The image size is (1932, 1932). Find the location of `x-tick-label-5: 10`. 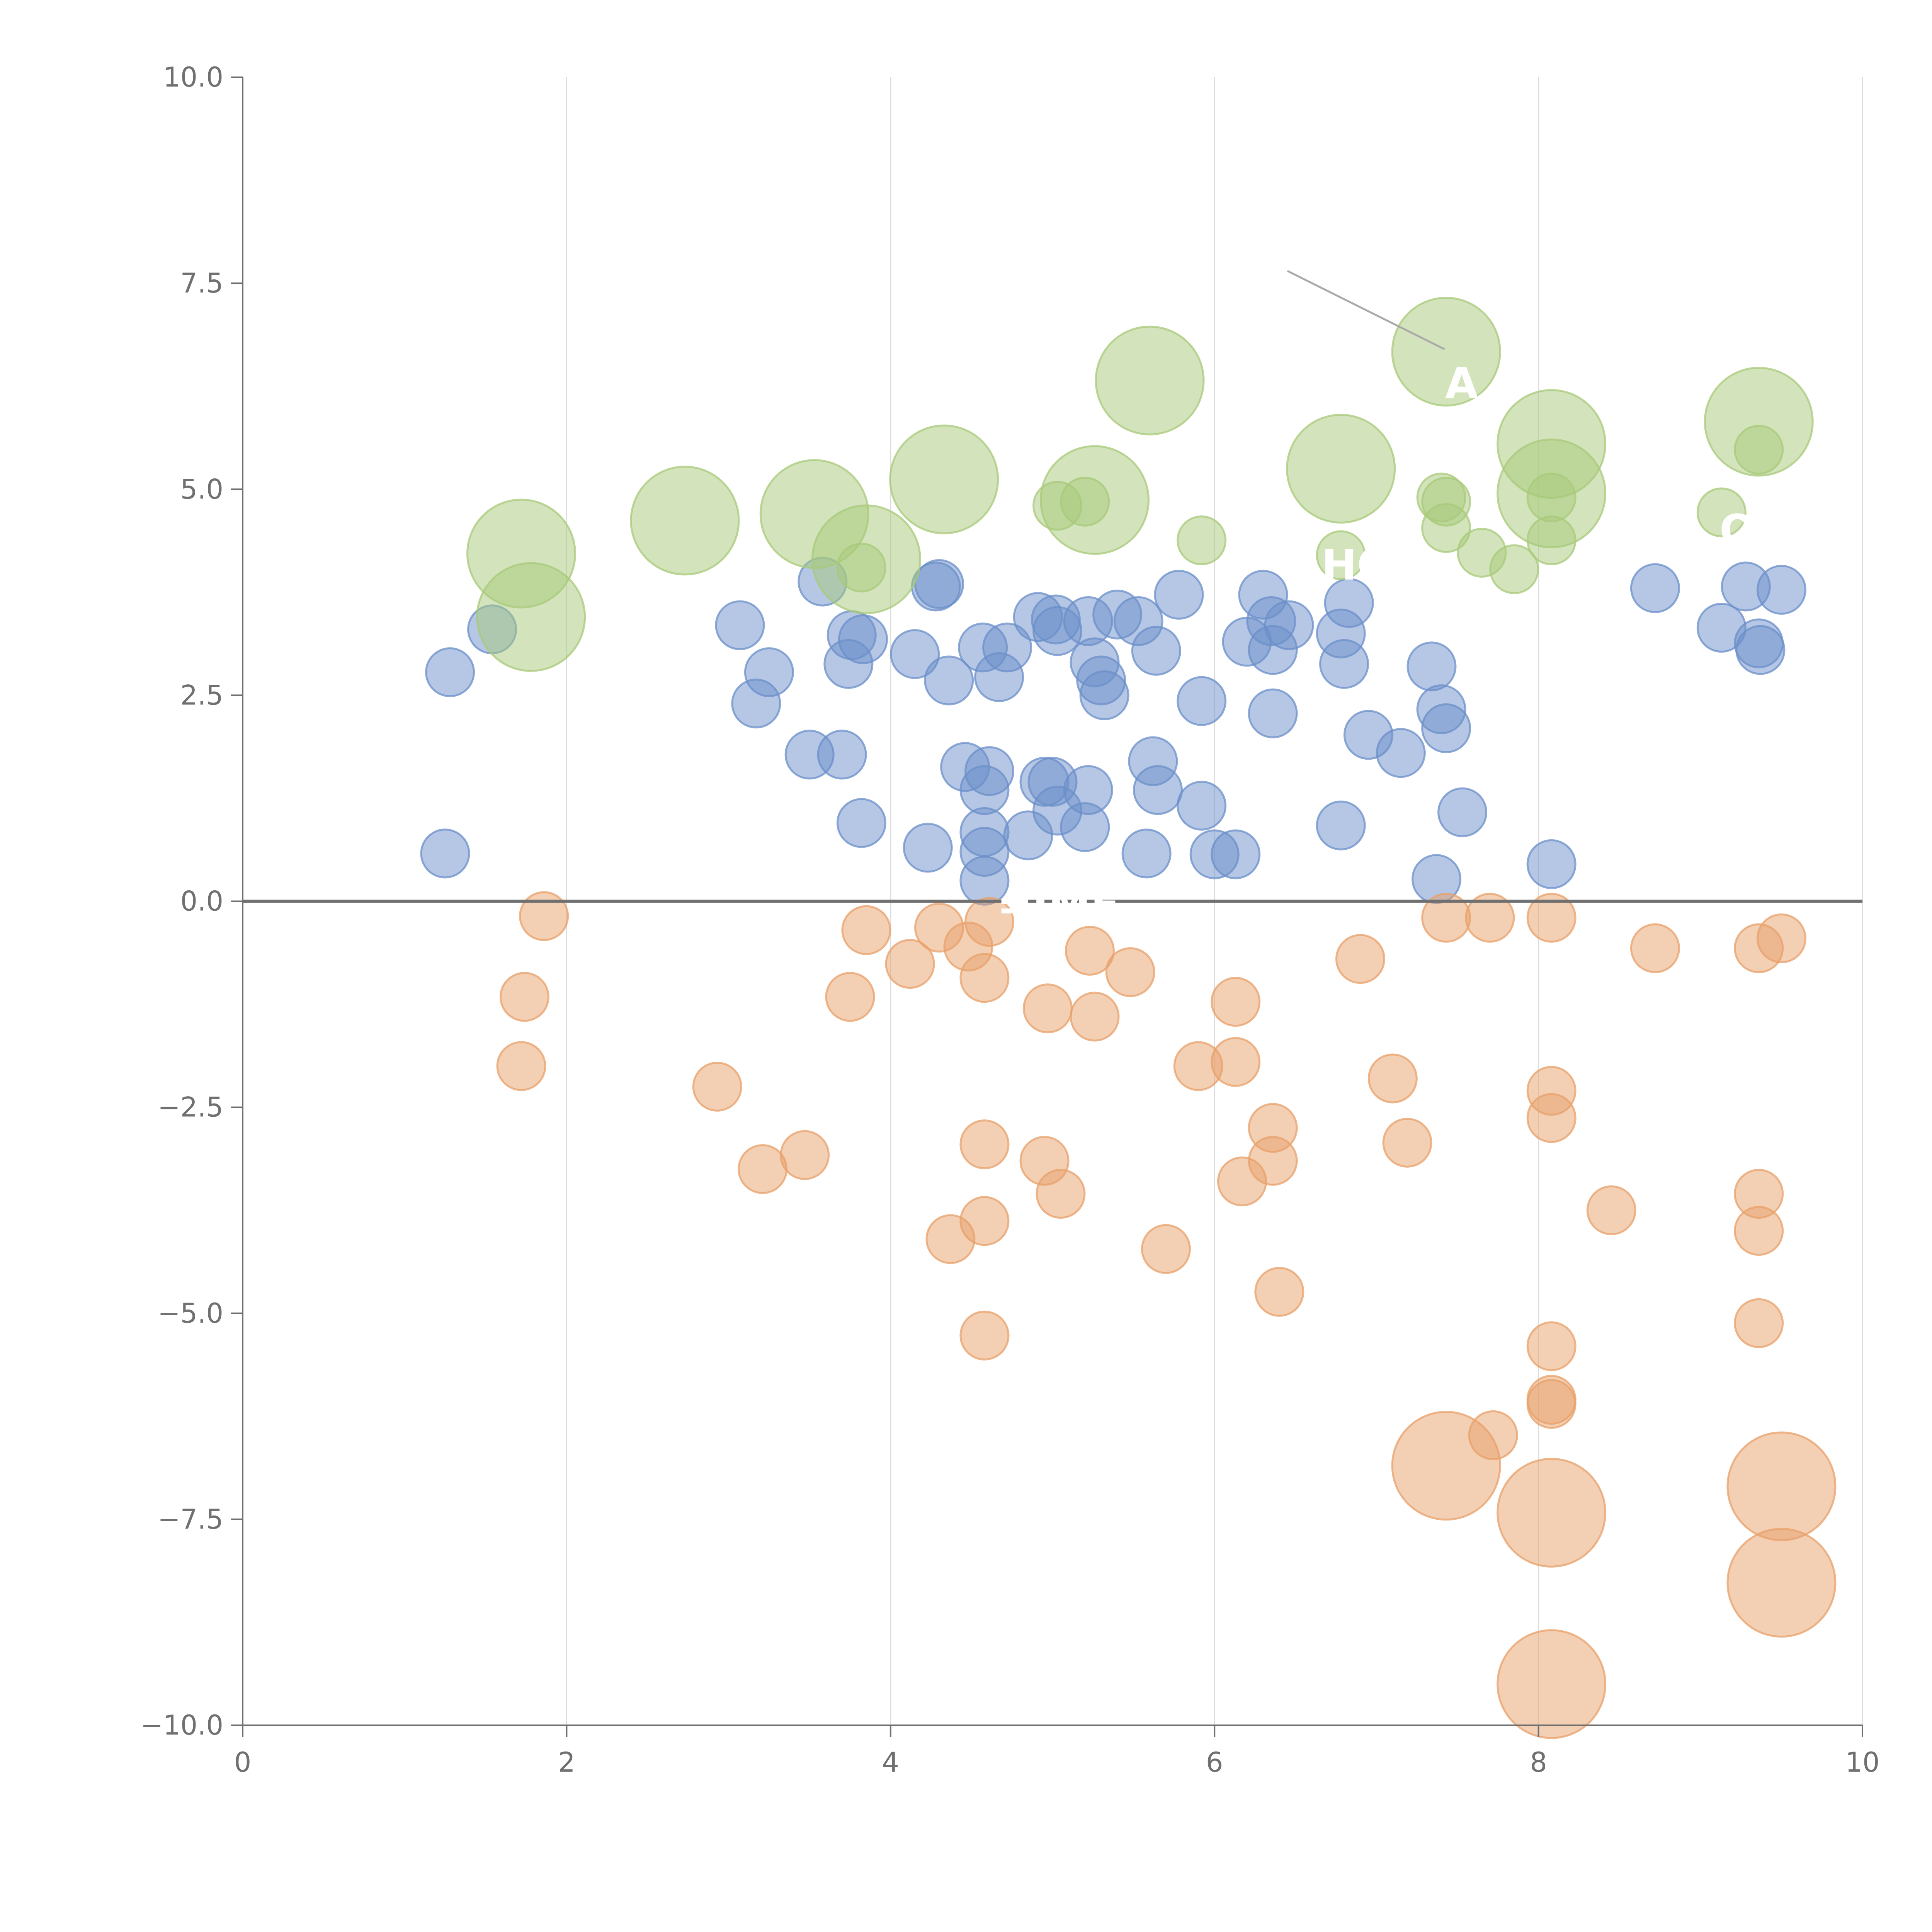

x-tick-label-5: 10 is located at coordinates (1862, 1763).